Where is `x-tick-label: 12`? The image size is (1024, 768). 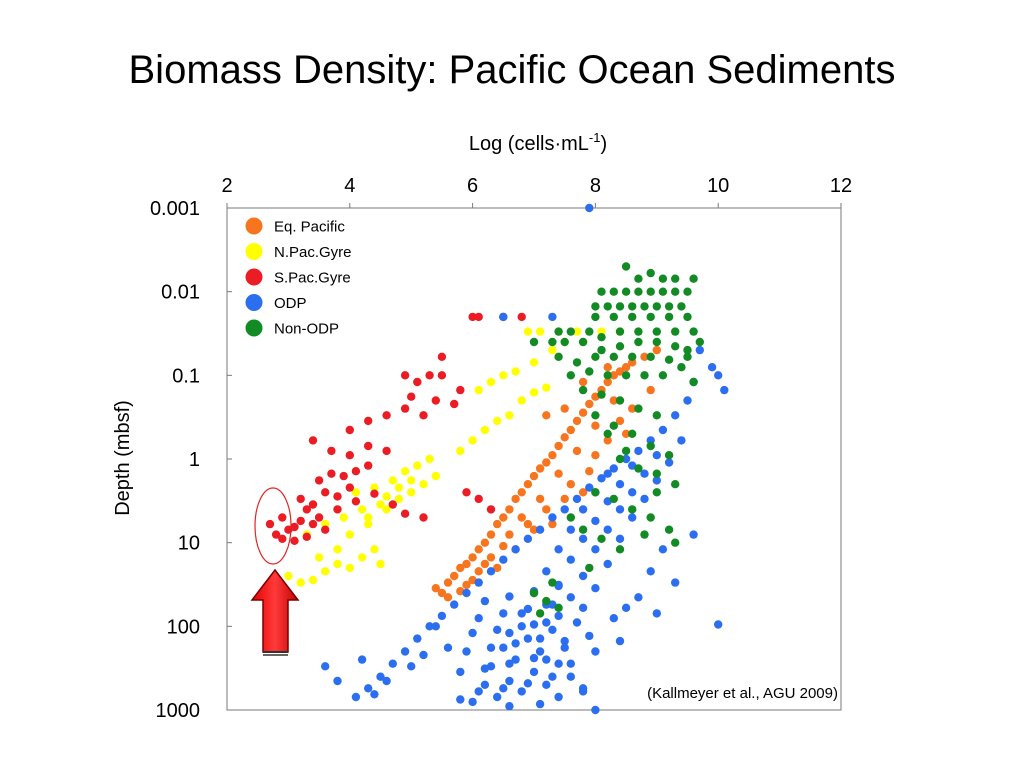
x-tick-label: 12 is located at coordinates (841, 186).